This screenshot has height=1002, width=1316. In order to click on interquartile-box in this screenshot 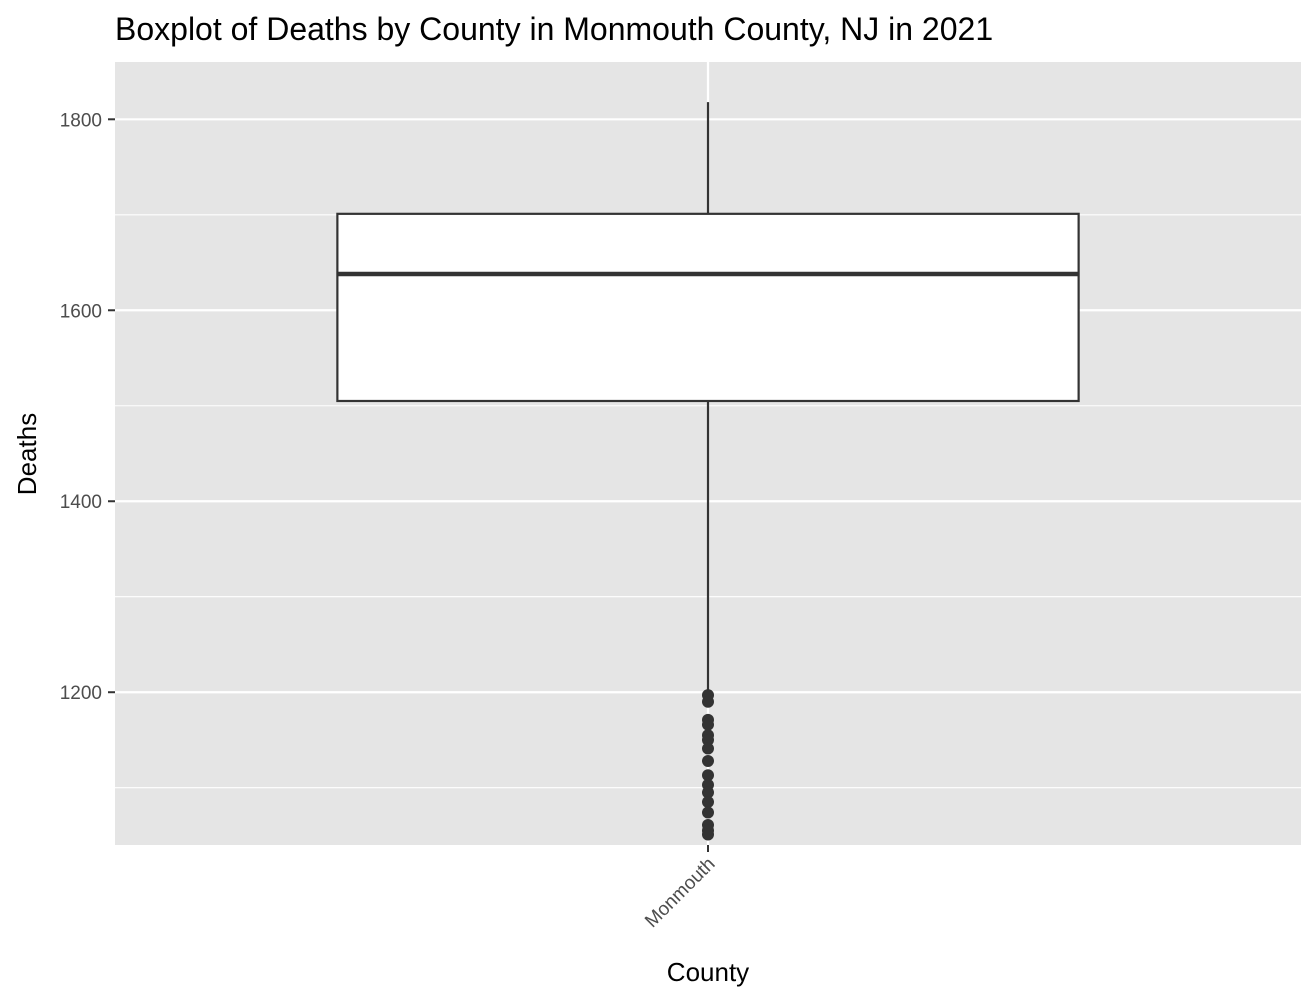, I will do `click(708, 307)`.